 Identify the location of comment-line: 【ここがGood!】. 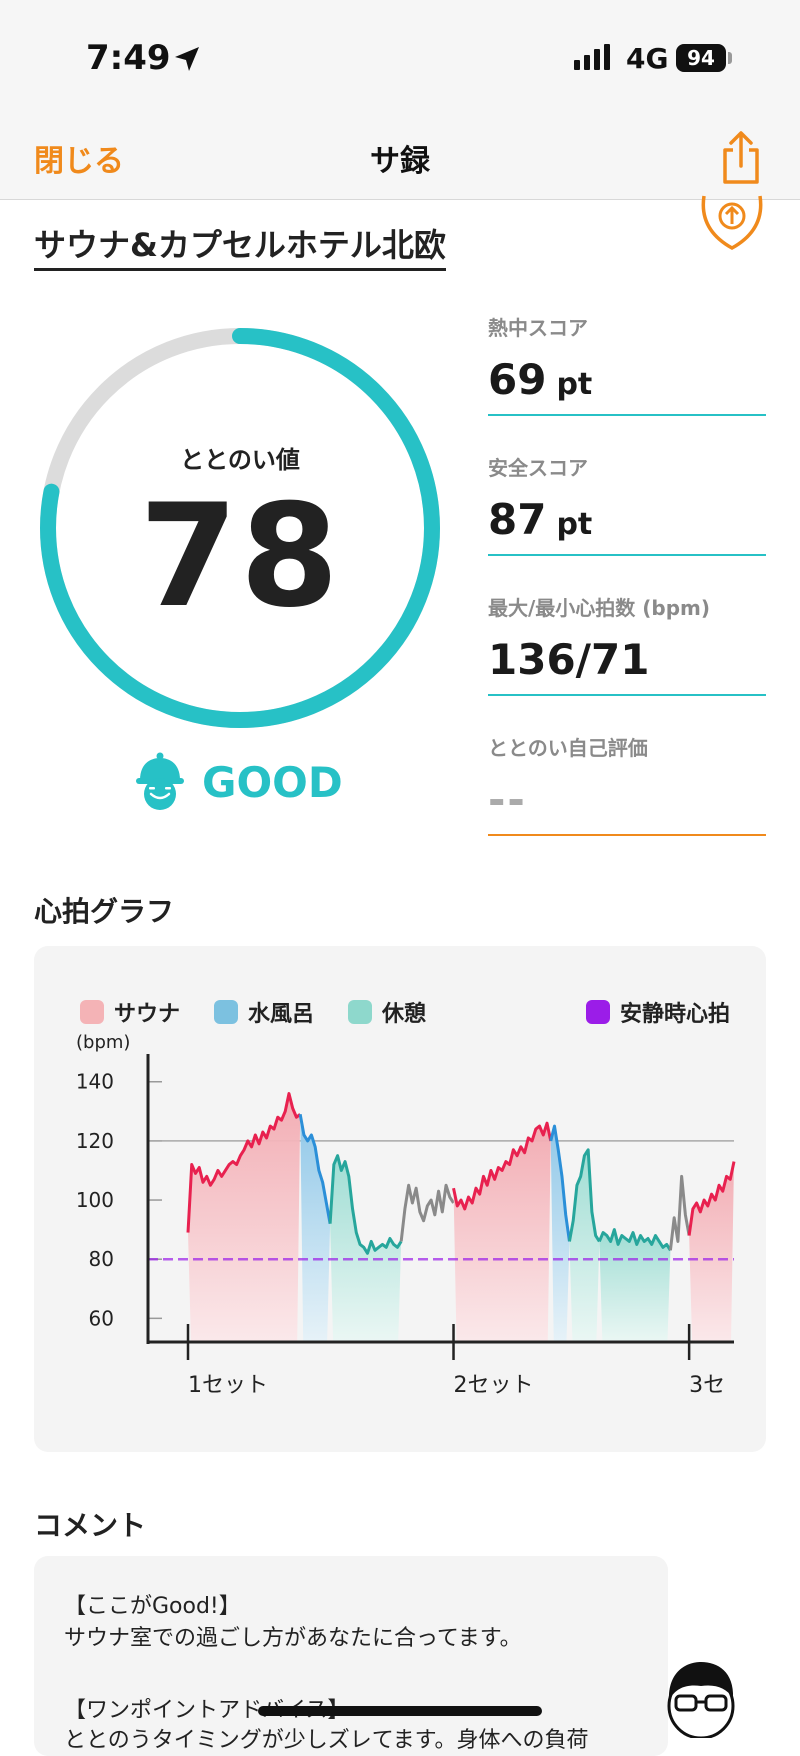
(152, 1606).